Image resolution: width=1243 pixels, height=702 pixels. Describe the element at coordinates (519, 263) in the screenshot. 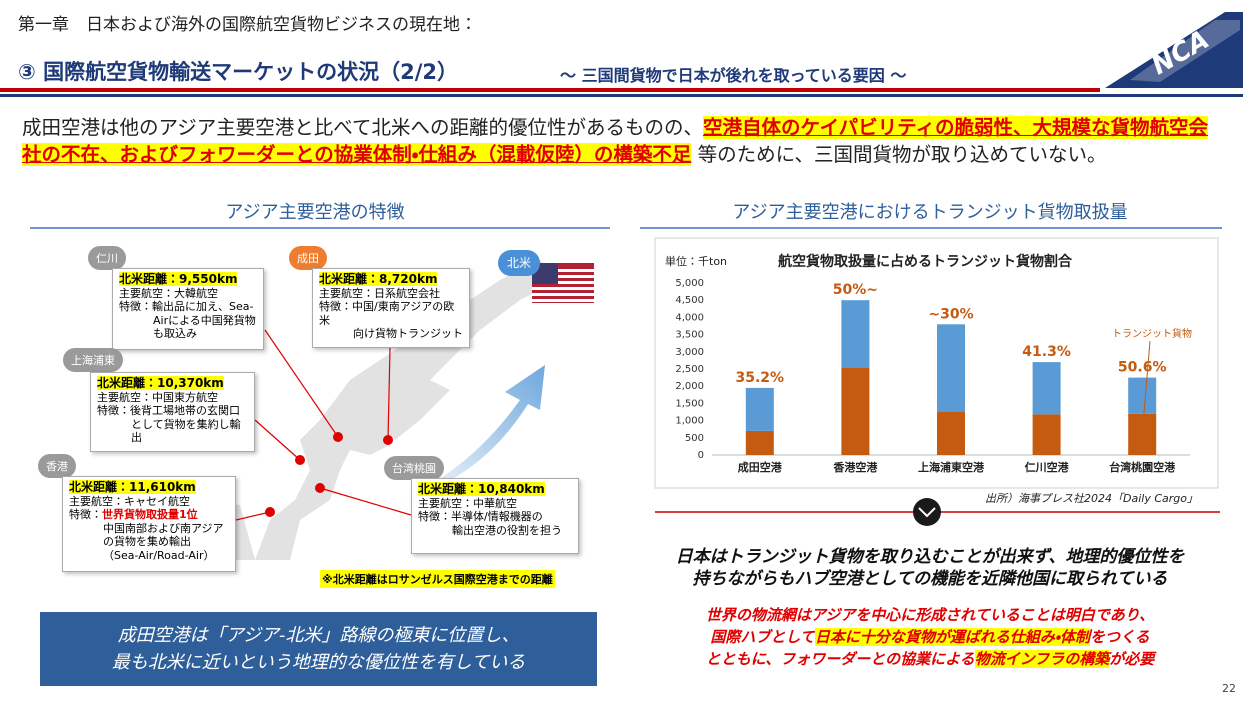

I see `destination-tag: 北米` at that location.